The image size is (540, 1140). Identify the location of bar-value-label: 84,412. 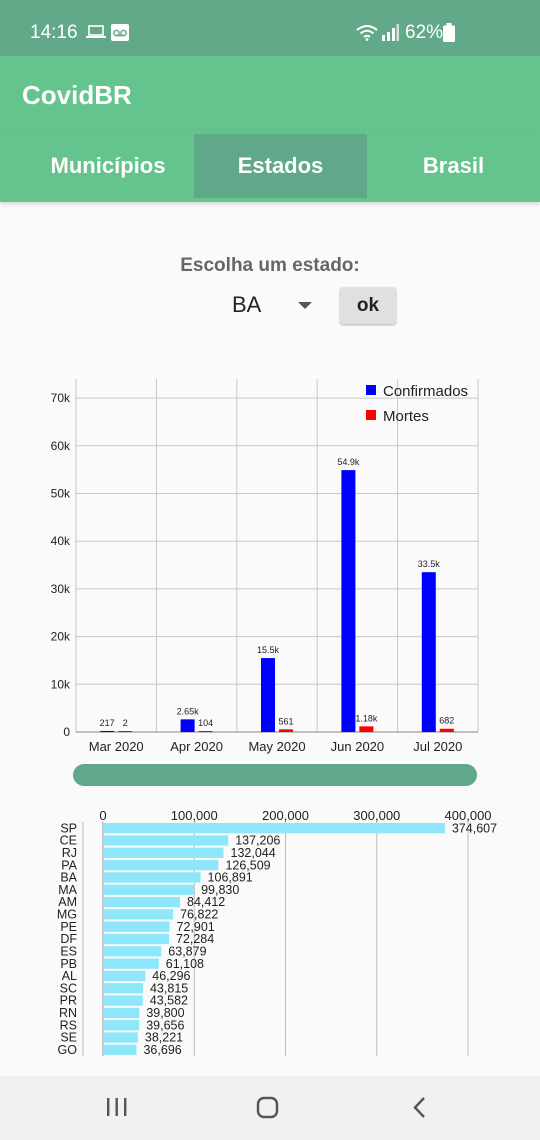
(206, 902).